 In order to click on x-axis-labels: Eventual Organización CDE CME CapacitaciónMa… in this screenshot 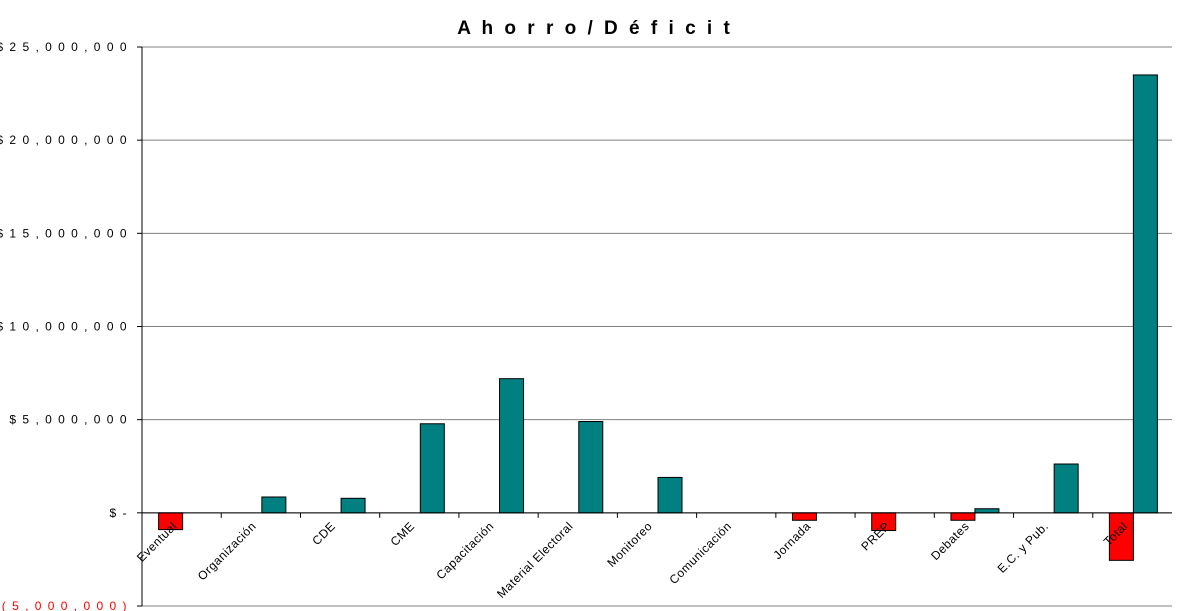, I will do `click(632, 560)`.